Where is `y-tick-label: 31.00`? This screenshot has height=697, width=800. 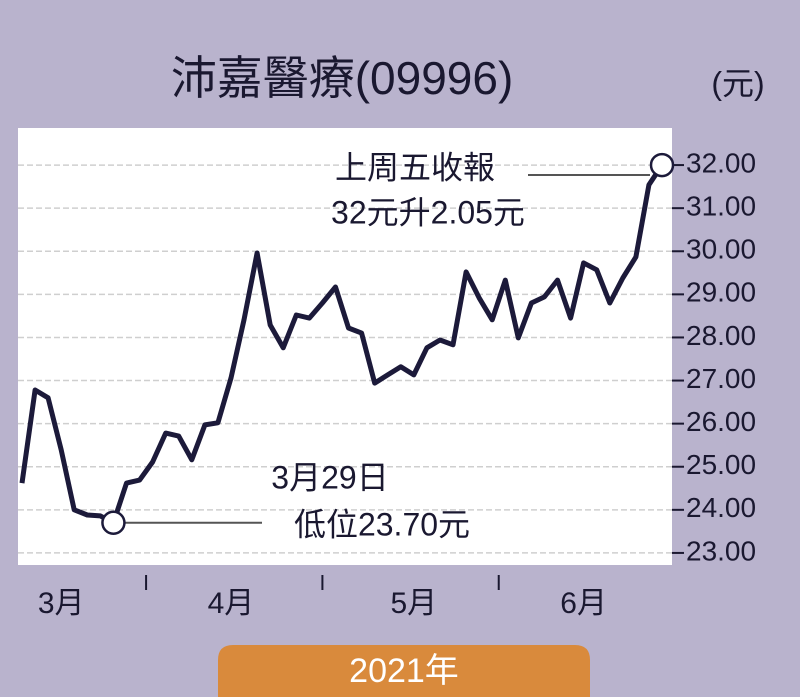 y-tick-label: 31.00 is located at coordinates (721, 206).